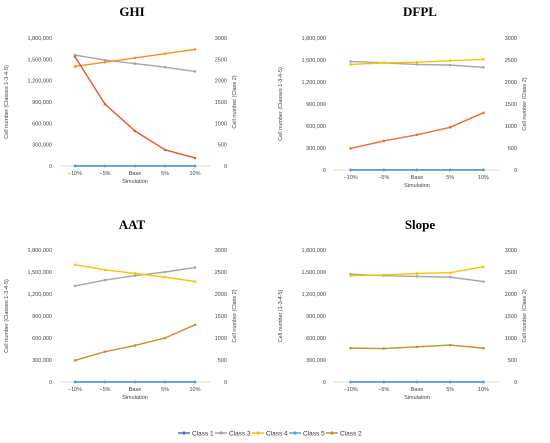  I want to click on legend-label-class-2: Class 2, so click(351, 433).